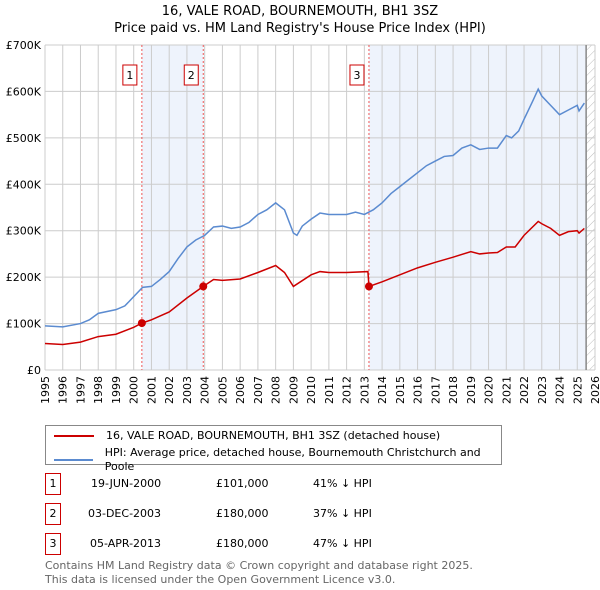 The height and width of the screenshot is (590, 600). Describe the element at coordinates (24, 277) in the screenshot. I see `y-tick-label: £200K` at that location.